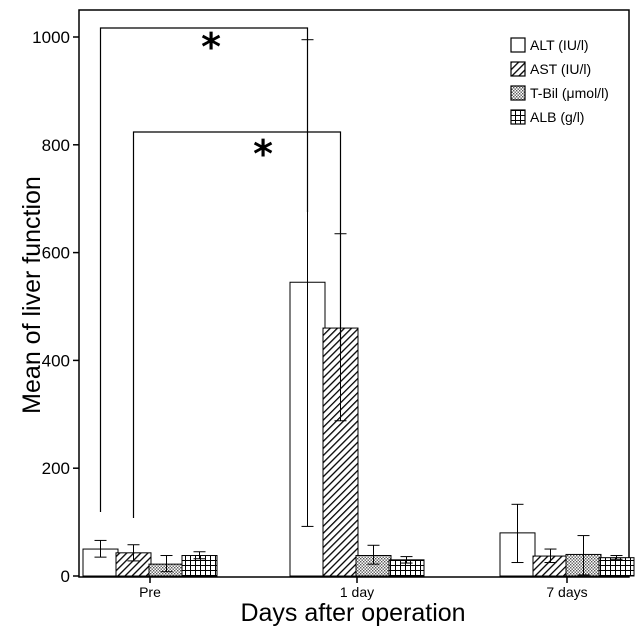  What do you see at coordinates (569, 93) in the screenshot?
I see `legend-label: T-Bil (μmol/l)` at bounding box center [569, 93].